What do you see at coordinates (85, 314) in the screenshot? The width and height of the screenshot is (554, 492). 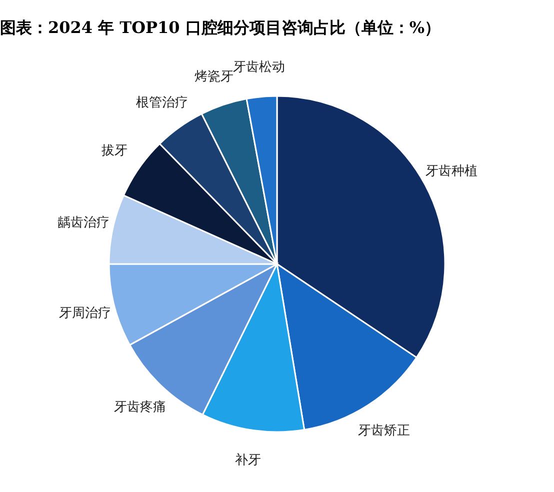 I see `slice-label: 牙周治疗` at bounding box center [85, 314].